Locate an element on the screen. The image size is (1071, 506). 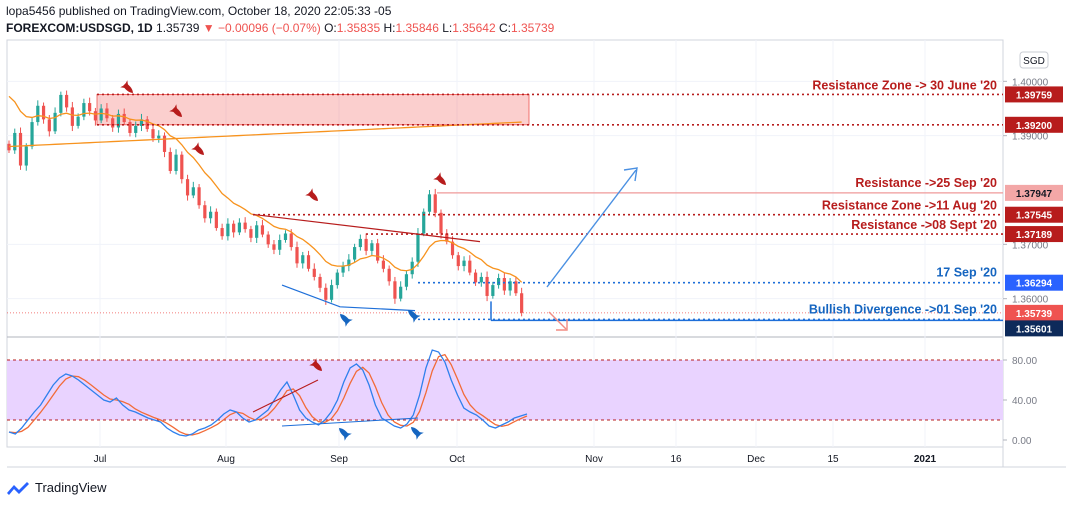
x-tick-label: 16 is located at coordinates (676, 459).